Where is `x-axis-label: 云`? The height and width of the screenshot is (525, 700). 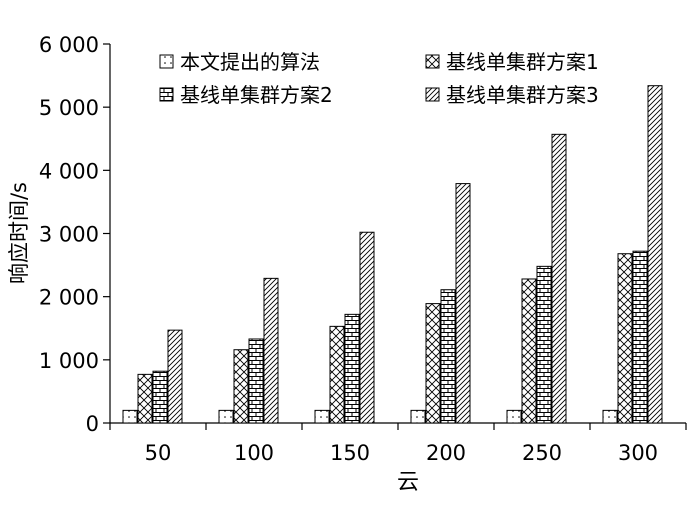 x-axis-label: 云 is located at coordinates (408, 482).